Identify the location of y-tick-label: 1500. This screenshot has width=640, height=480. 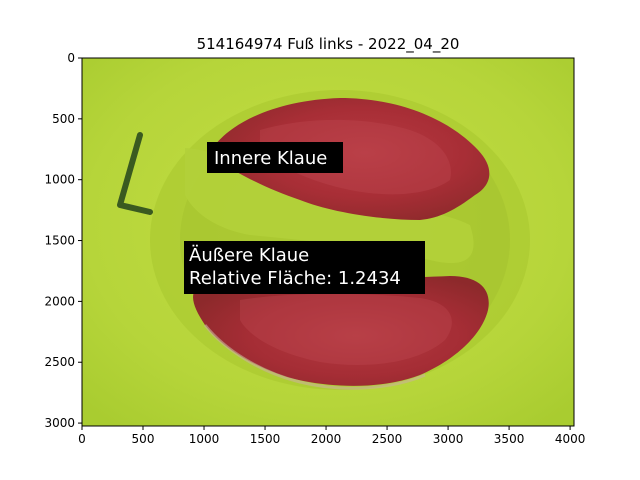
(59, 241).